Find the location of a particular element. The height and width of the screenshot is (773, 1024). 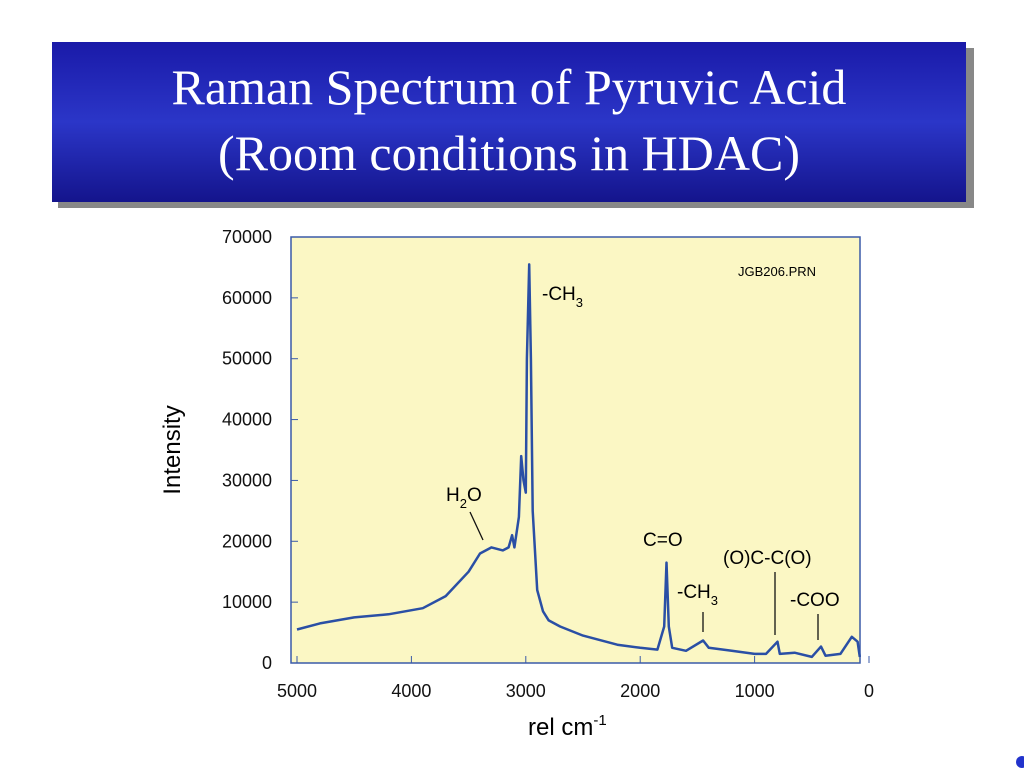

x-tick-label: 5000 is located at coordinates (297, 691).